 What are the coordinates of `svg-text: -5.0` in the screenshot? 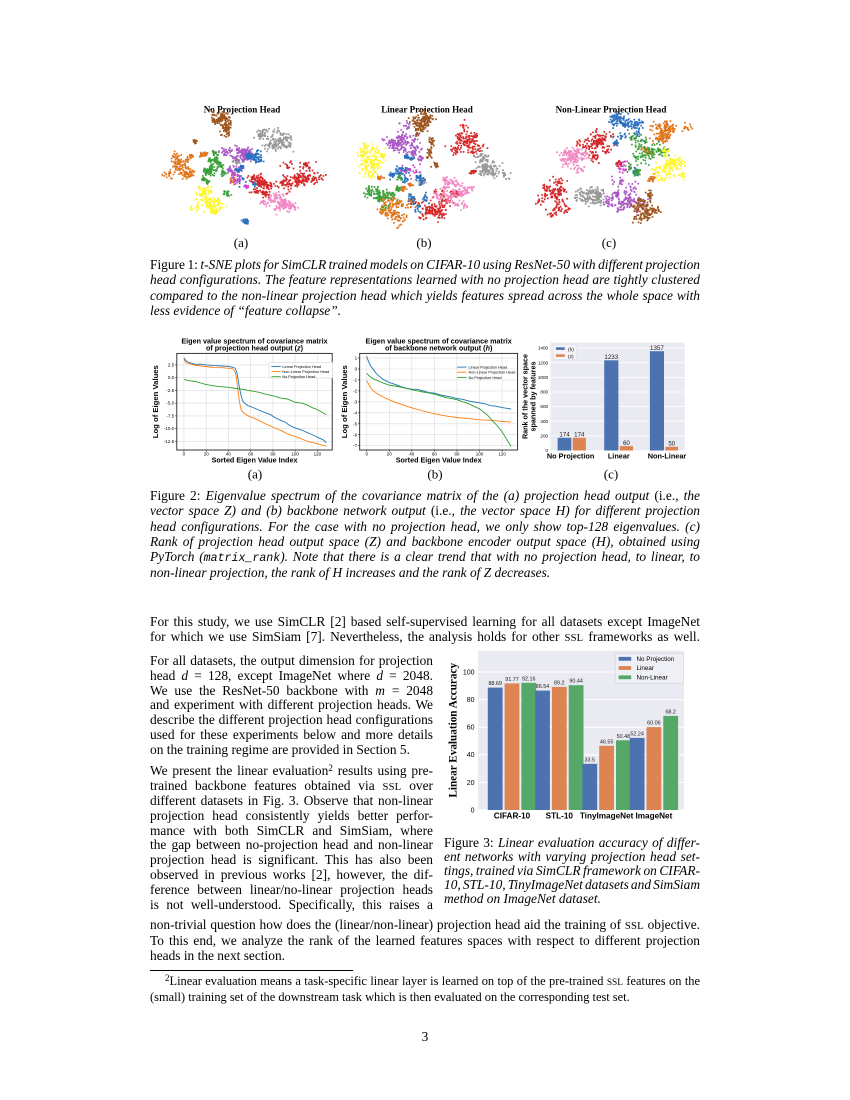 It's located at (170, 403).